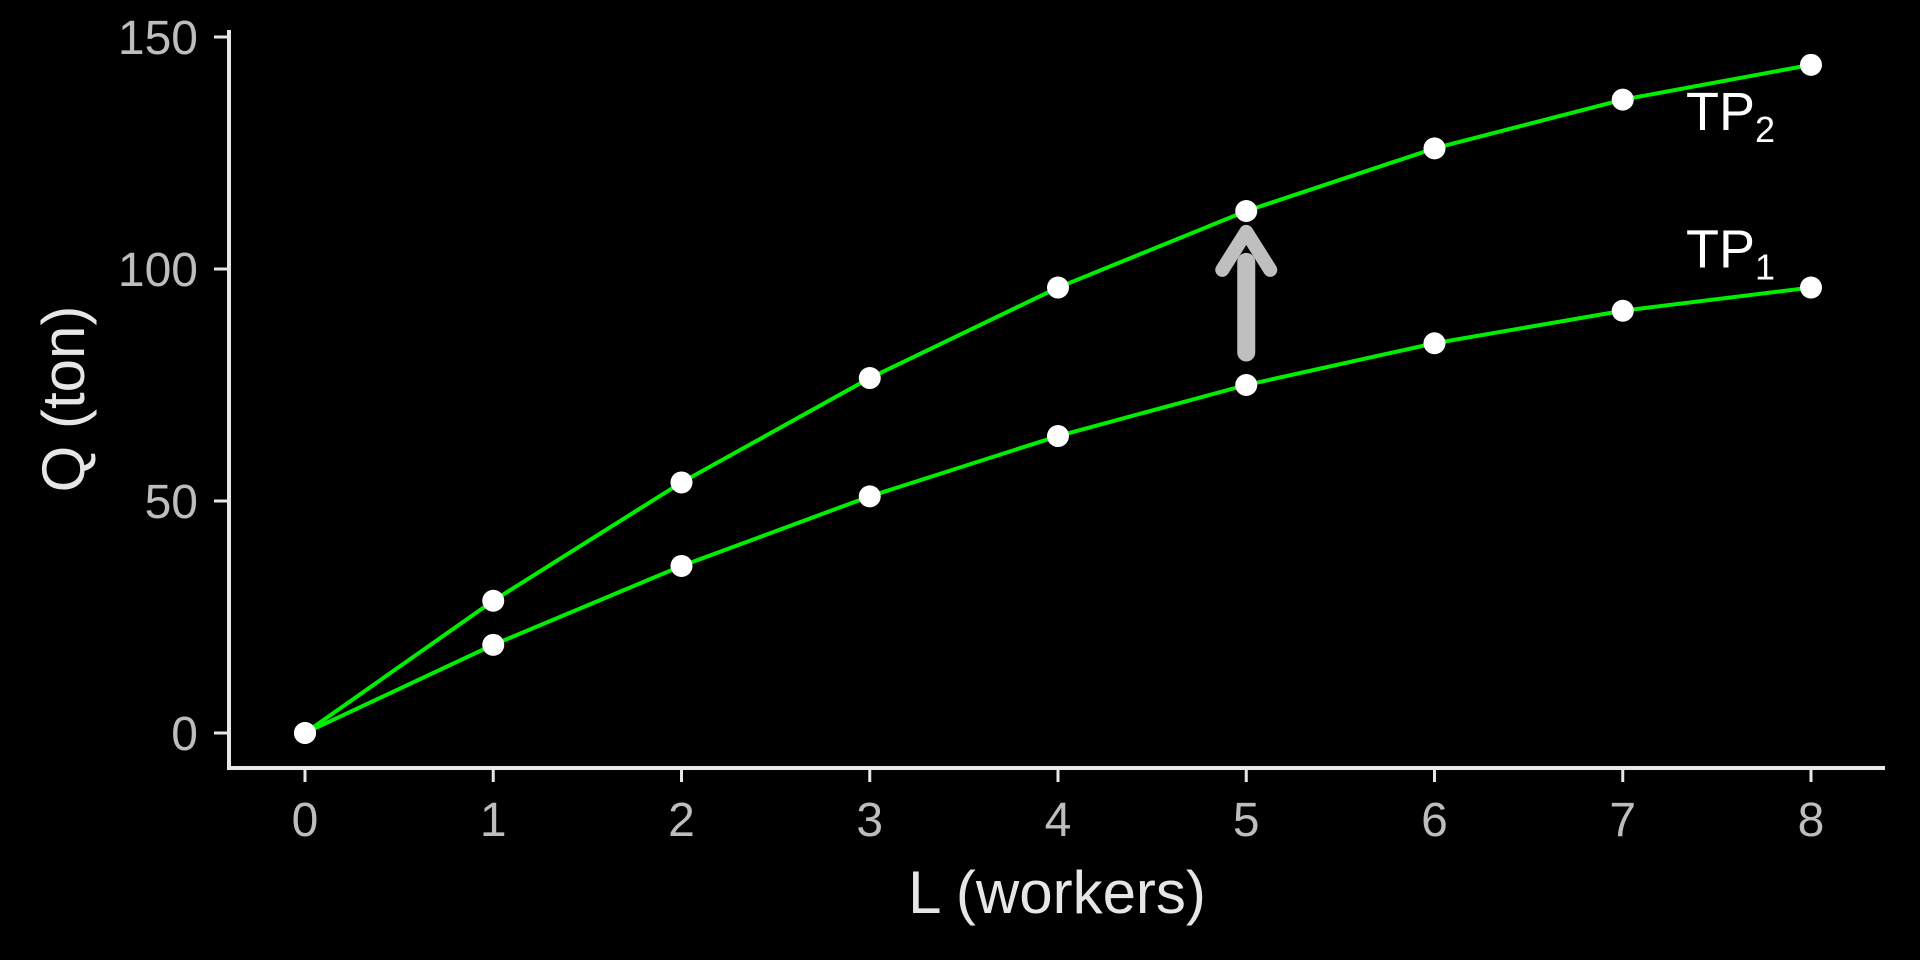 The width and height of the screenshot is (1920, 960). I want to click on x-tick-label: 1, so click(493, 820).